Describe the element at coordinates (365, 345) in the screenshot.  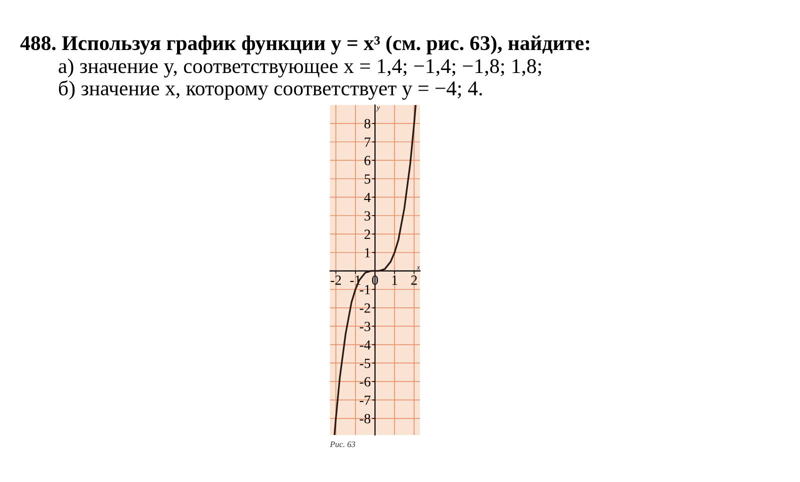
I see `y-tick-label: -4` at that location.